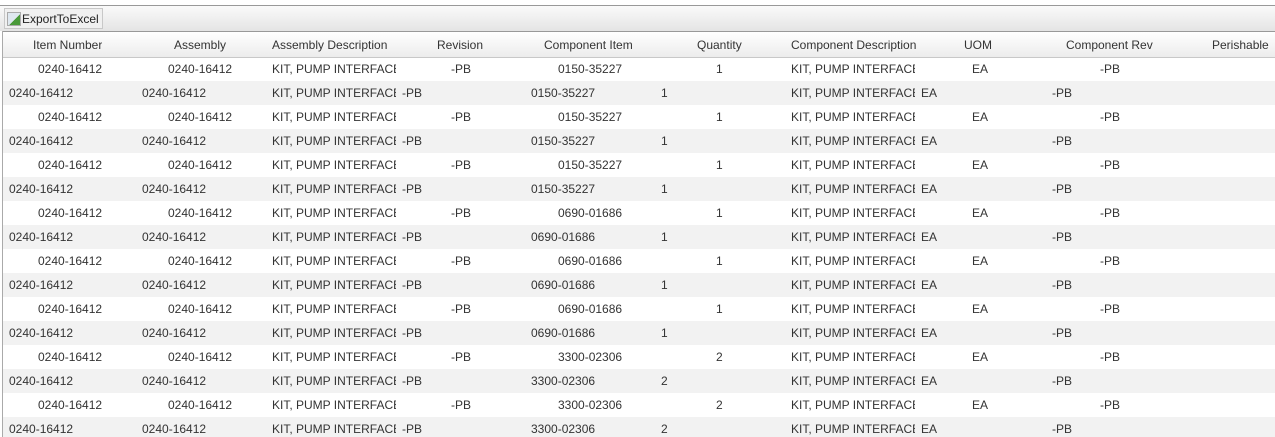  Describe the element at coordinates (1109, 45) in the screenshot. I see `column-header-component-rev: Component Rev` at that location.